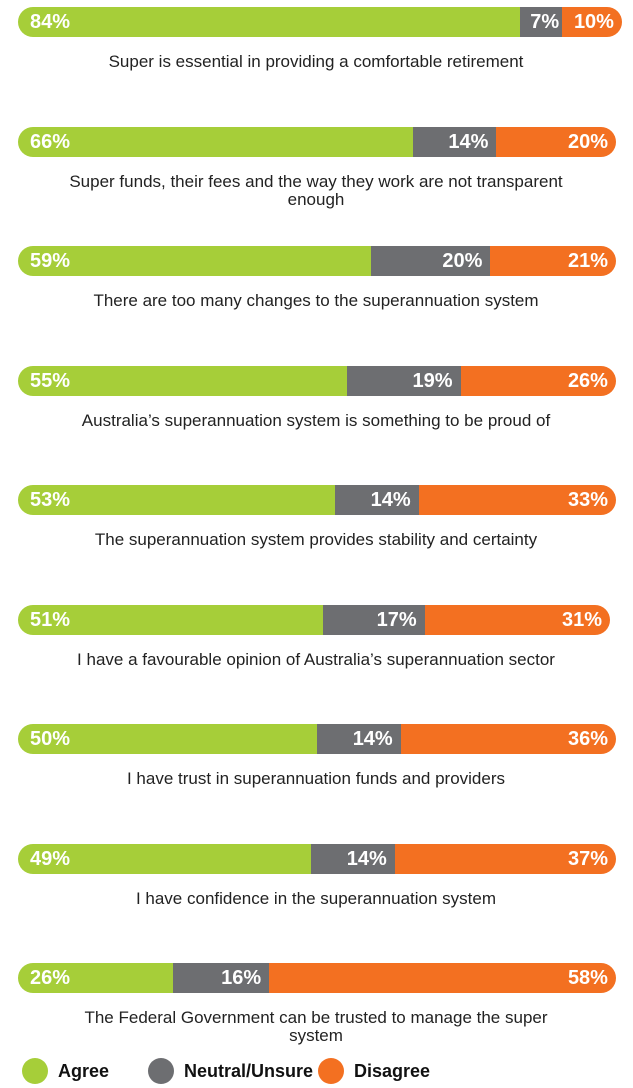  I want to click on bar-segment: 51%, so click(170, 619).